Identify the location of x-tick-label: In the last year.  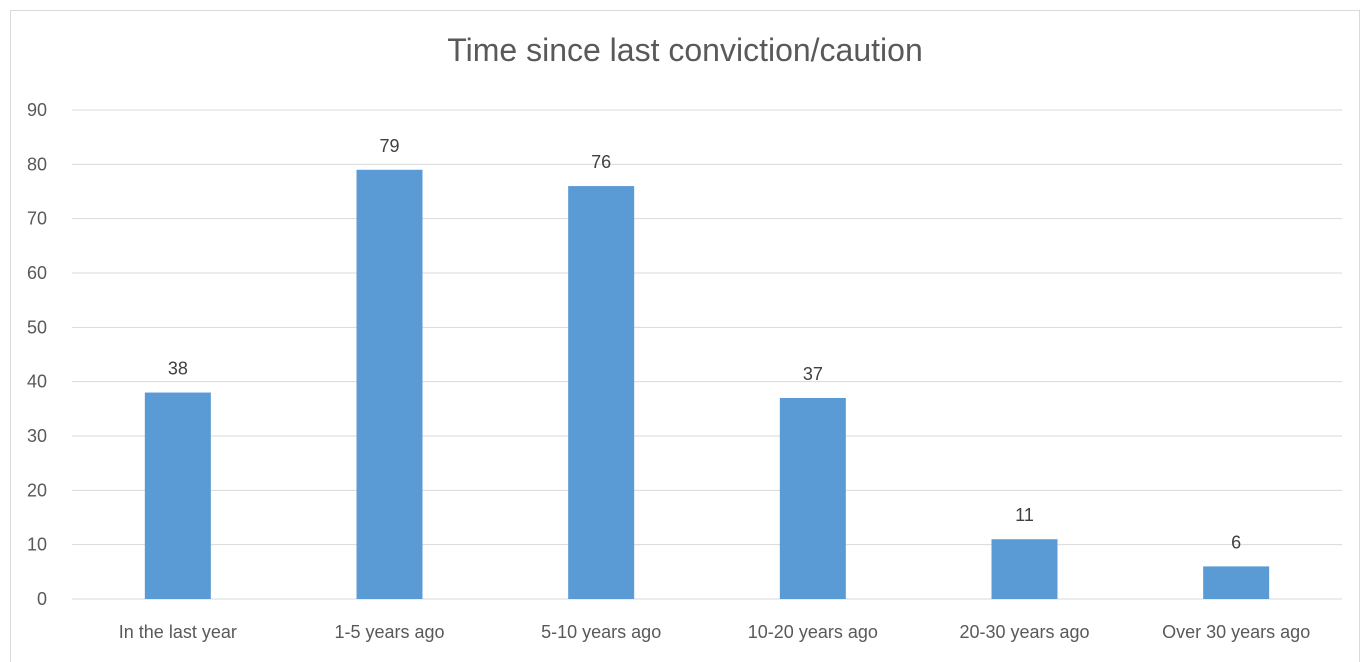
(178, 632).